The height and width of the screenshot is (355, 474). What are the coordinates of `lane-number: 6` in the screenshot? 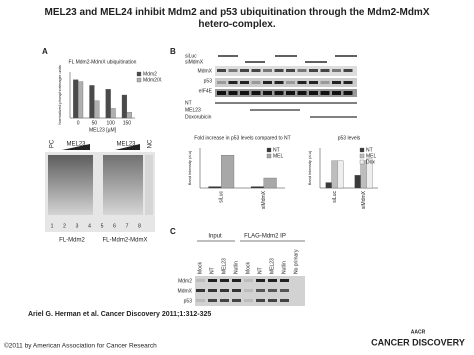 It's located at (114, 226).